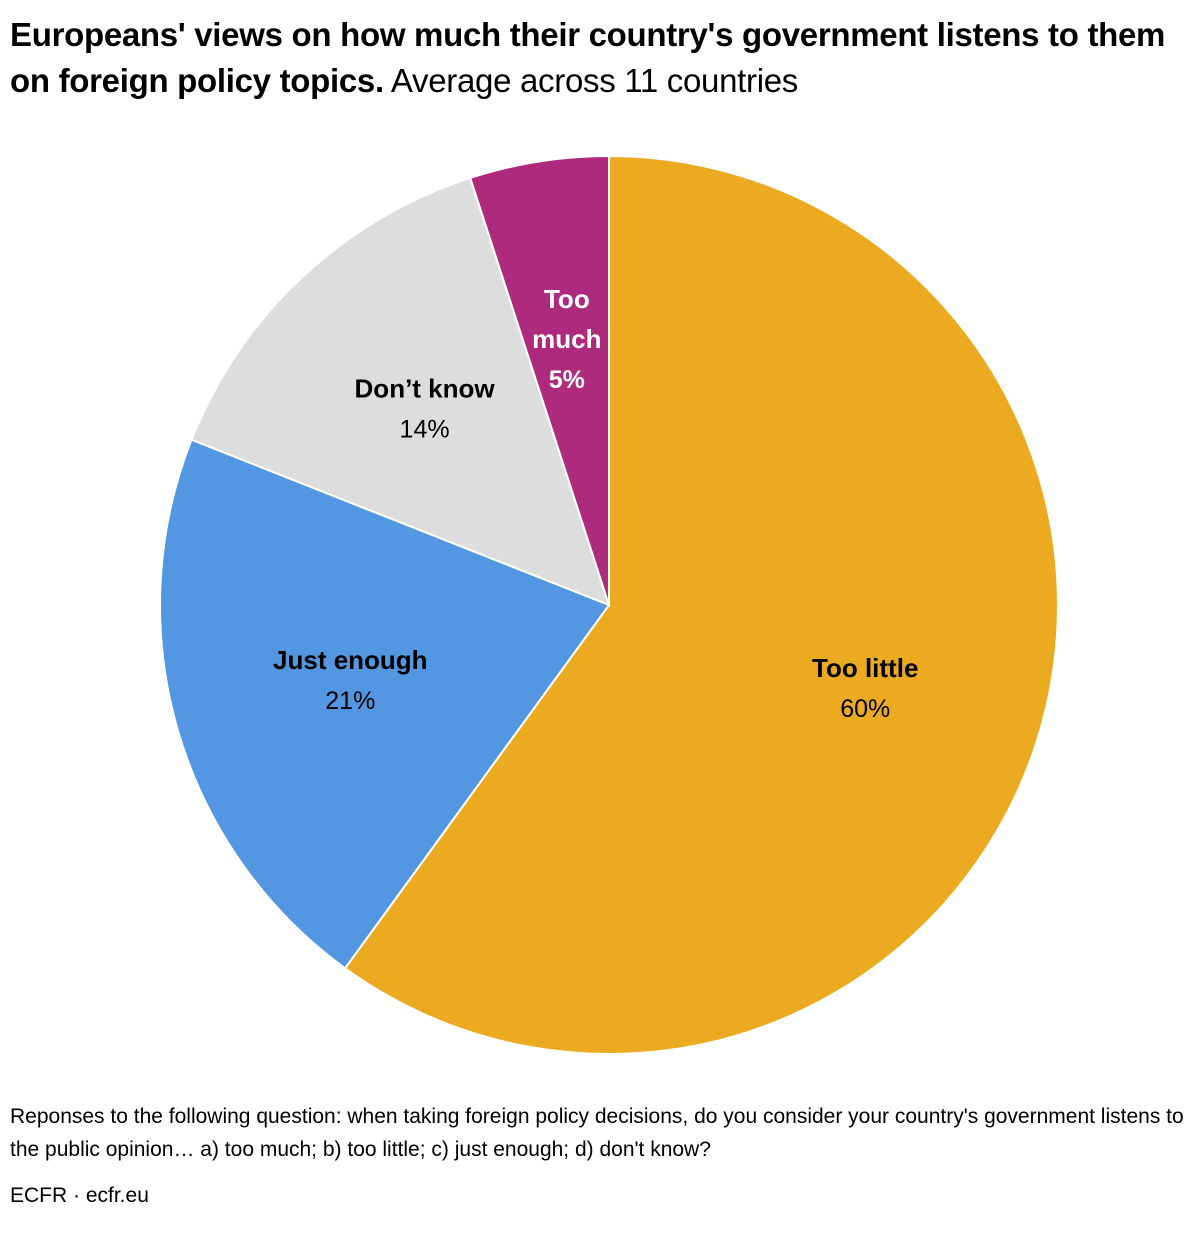 This screenshot has height=1234, width=1202. I want to click on slice-label: Too, so click(567, 299).